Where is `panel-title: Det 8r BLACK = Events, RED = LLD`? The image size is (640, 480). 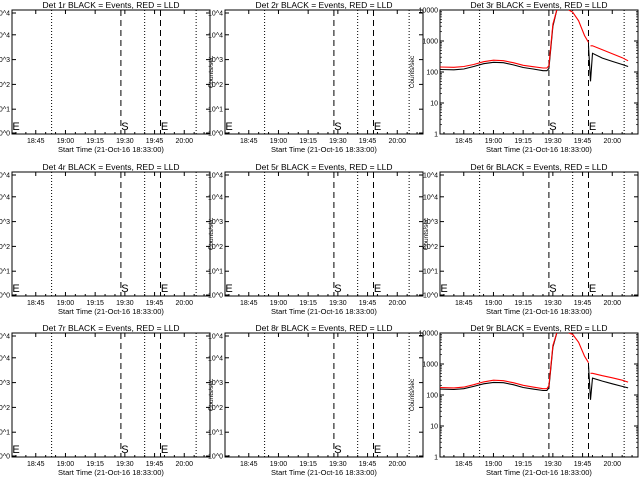 panel-title: Det 8r BLACK = Events, RED = LLD is located at coordinates (323, 328).